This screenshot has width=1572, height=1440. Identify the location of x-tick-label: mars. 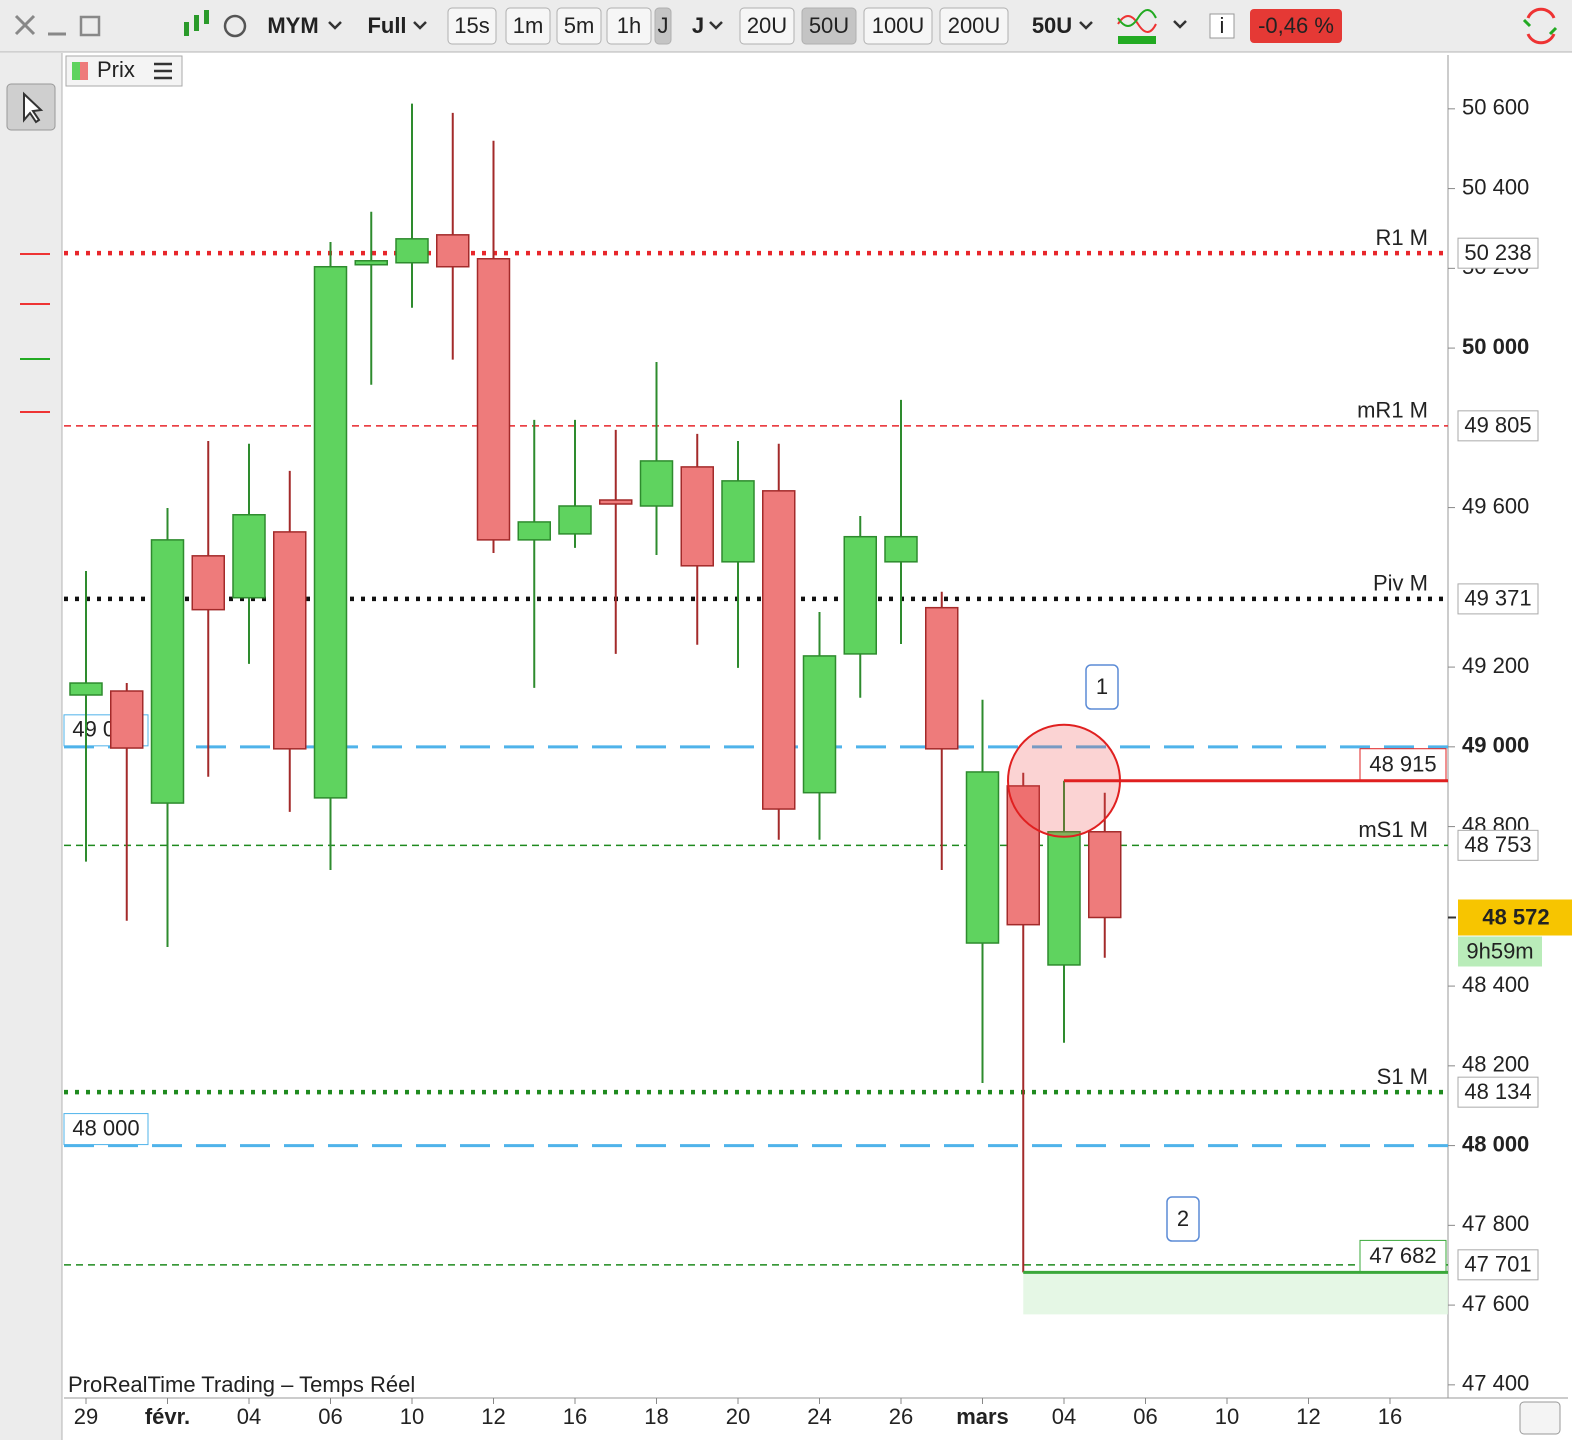
(982, 1416).